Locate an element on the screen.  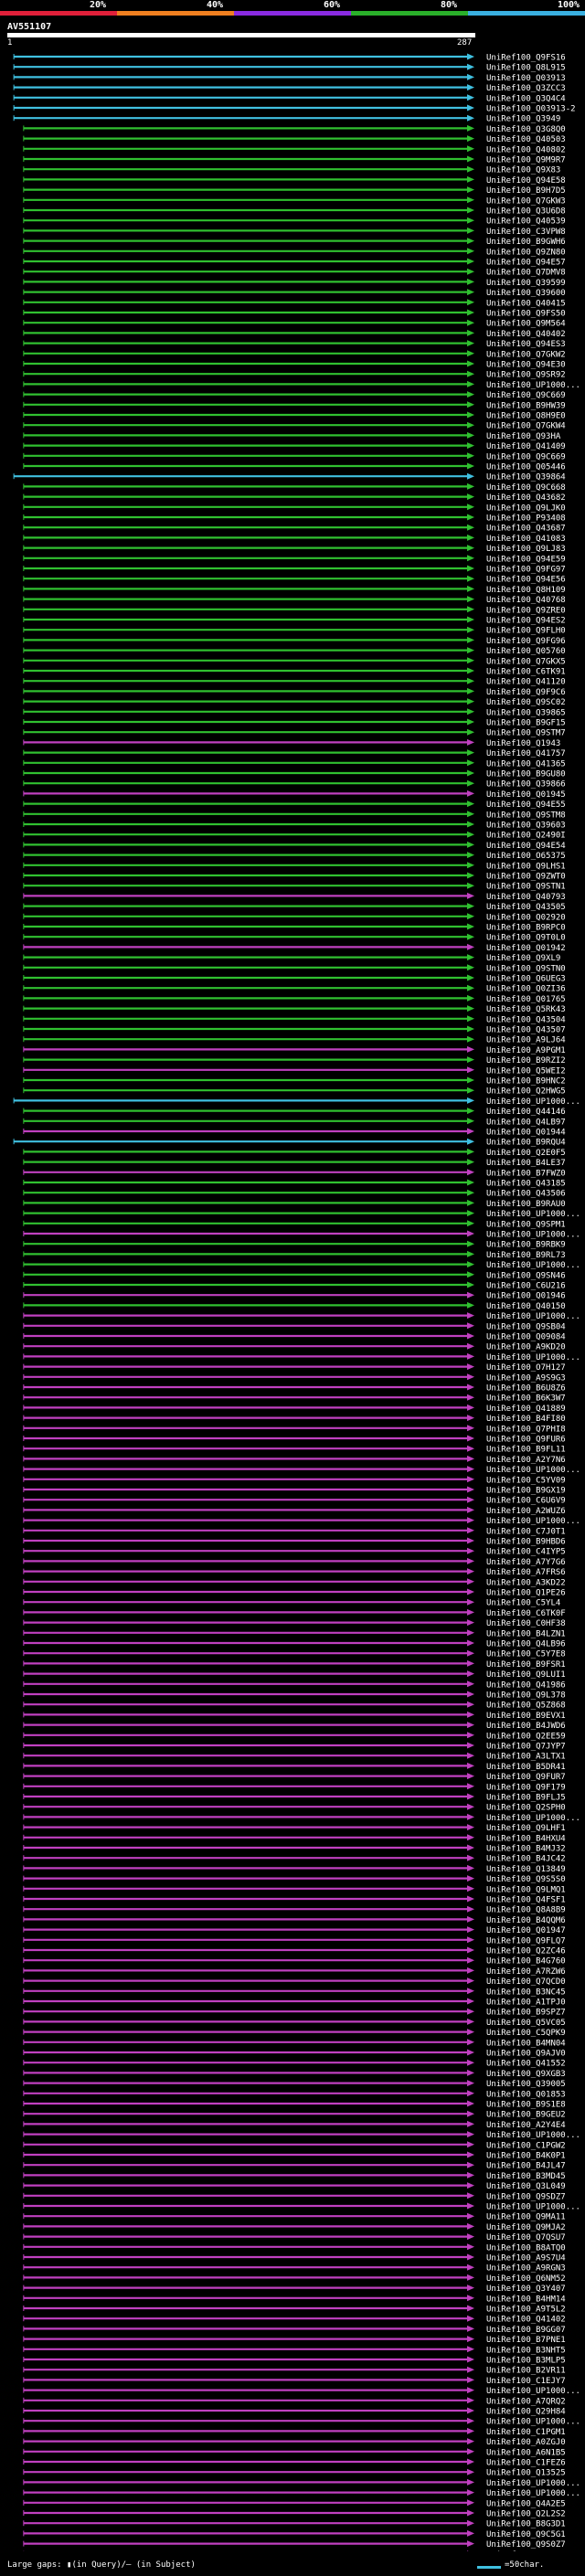
hit-label: UniRef100_Q9T0L0 is located at coordinates (526, 938).